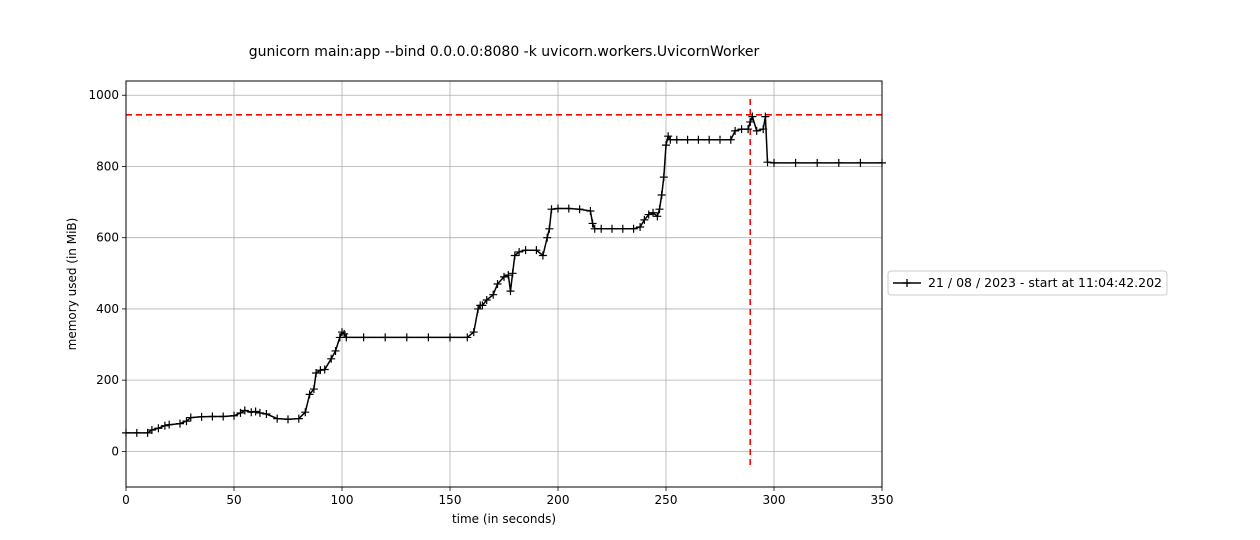 Image resolution: width=1260 pixels, height=540 pixels. What do you see at coordinates (907, 283) in the screenshot?
I see `legend-marker-swatch` at bounding box center [907, 283].